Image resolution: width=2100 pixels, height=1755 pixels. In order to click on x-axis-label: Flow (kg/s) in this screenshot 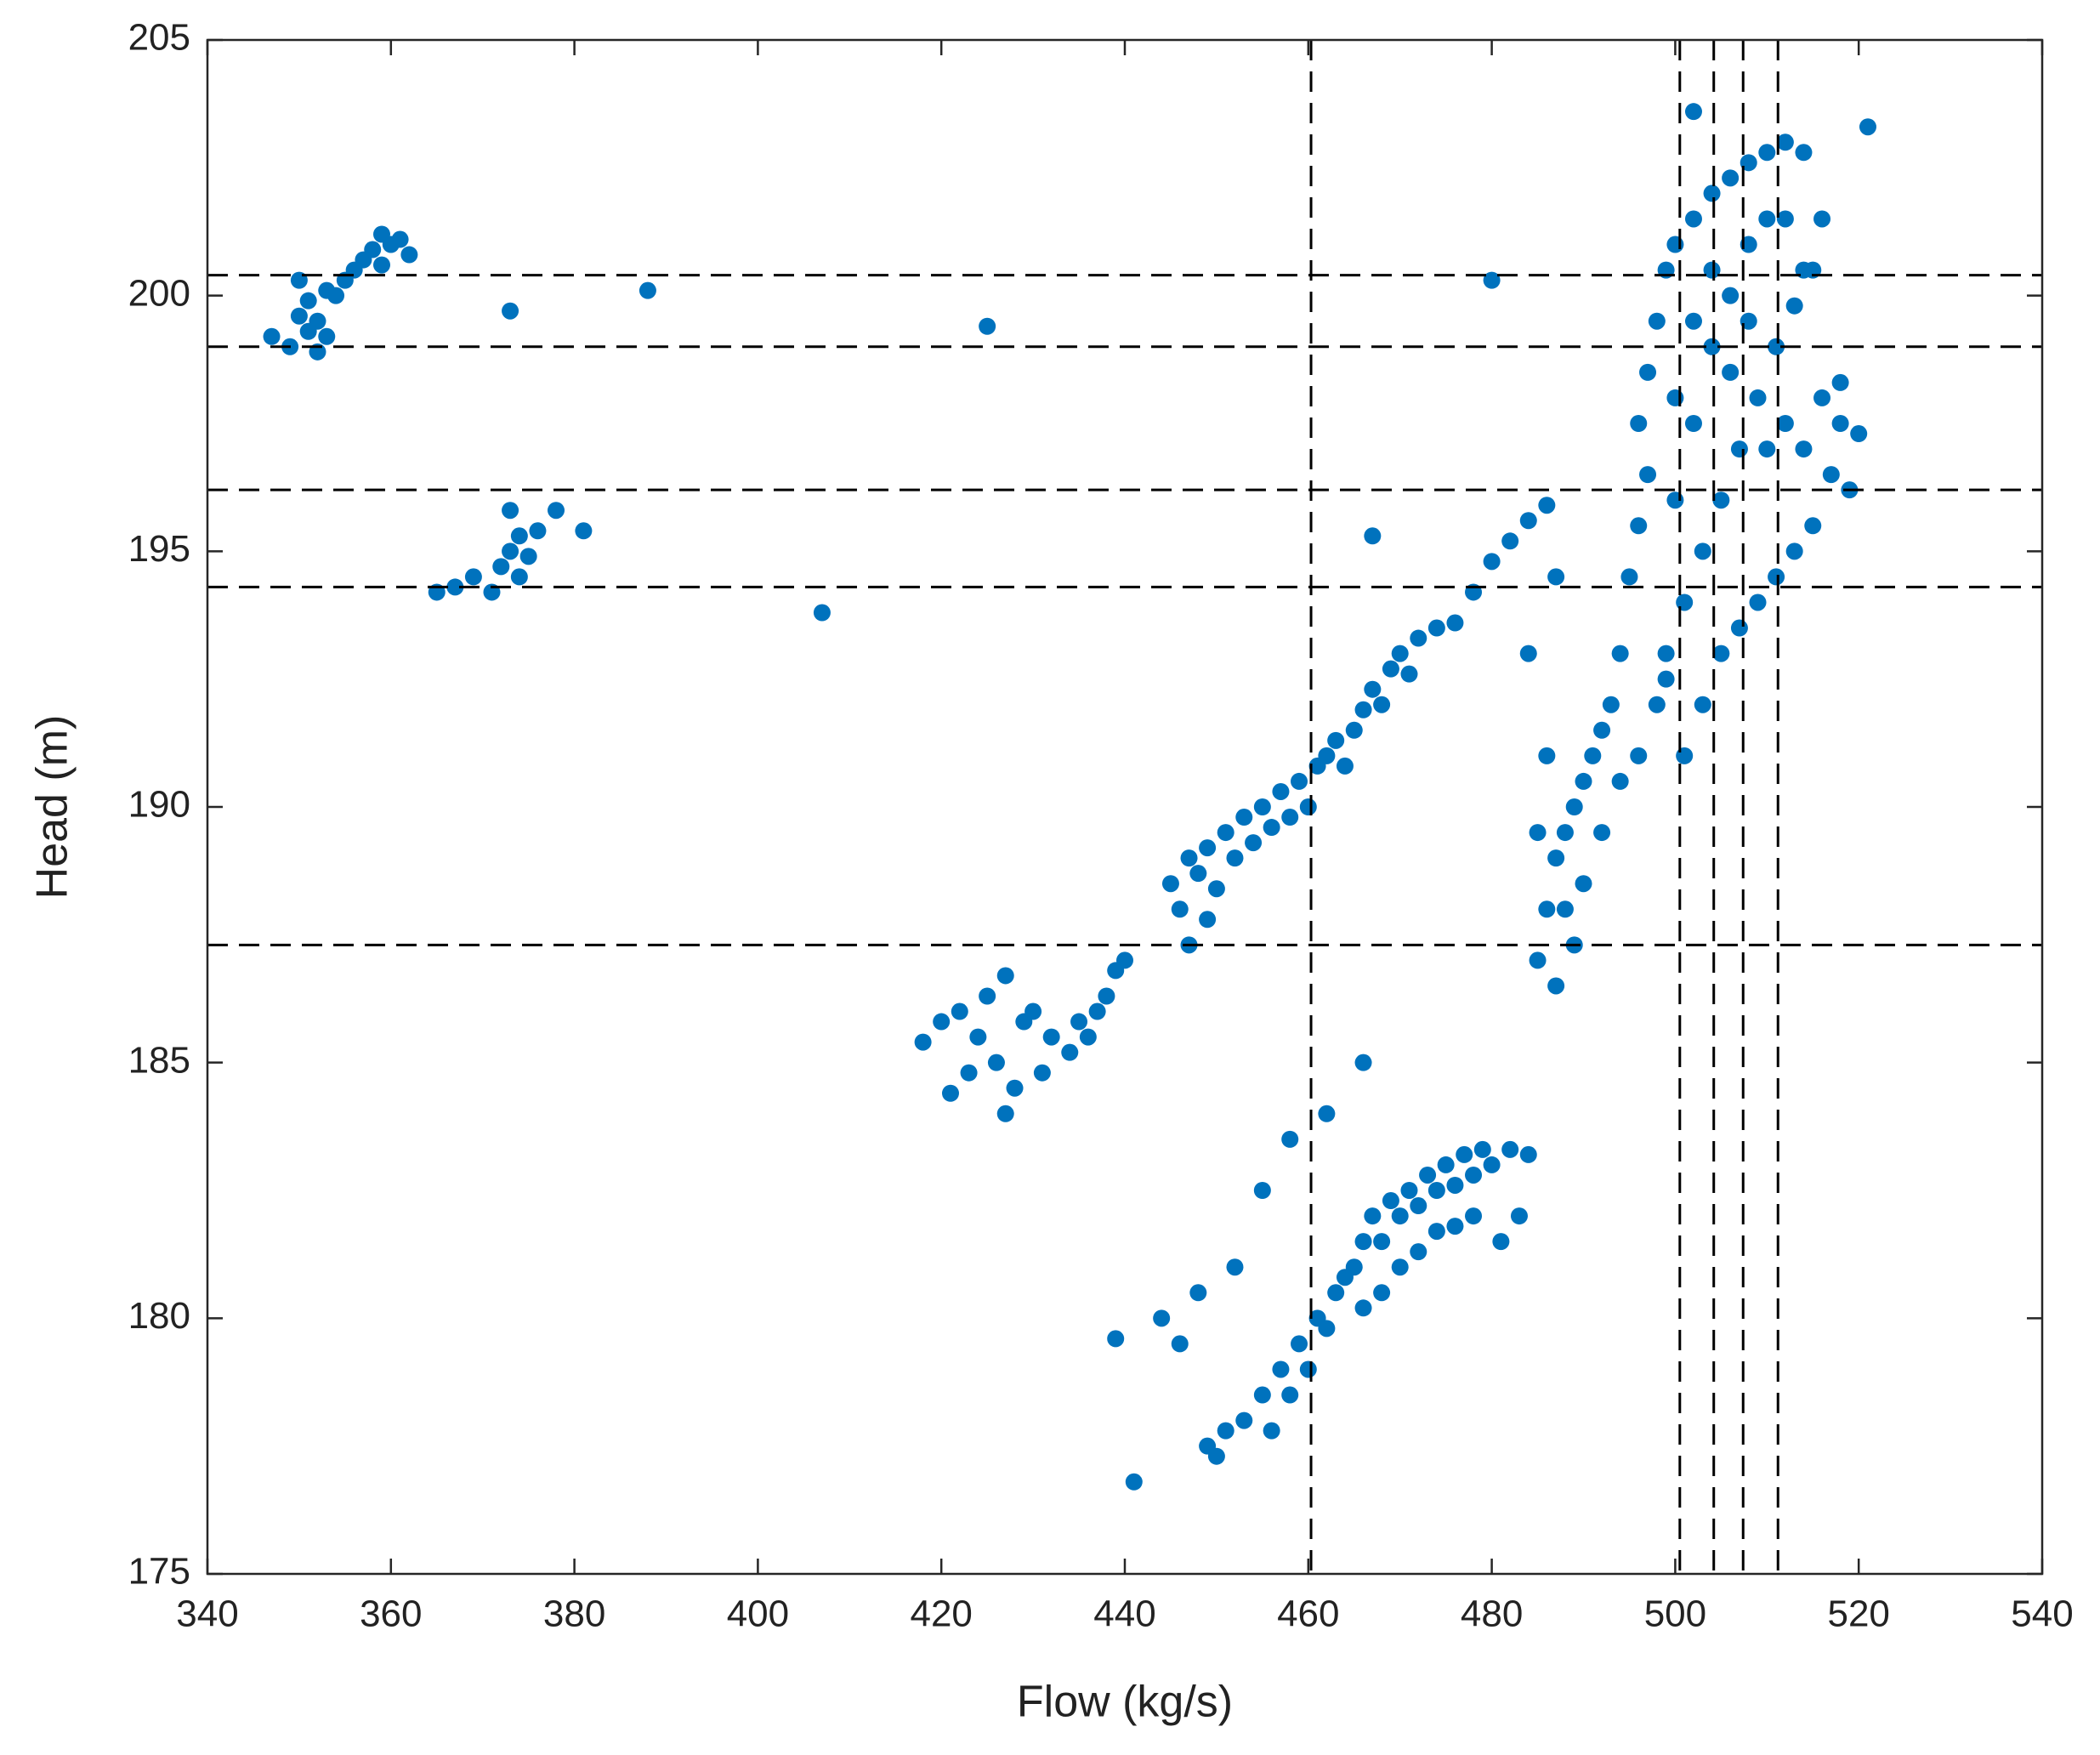, I will do `click(1125, 1702)`.